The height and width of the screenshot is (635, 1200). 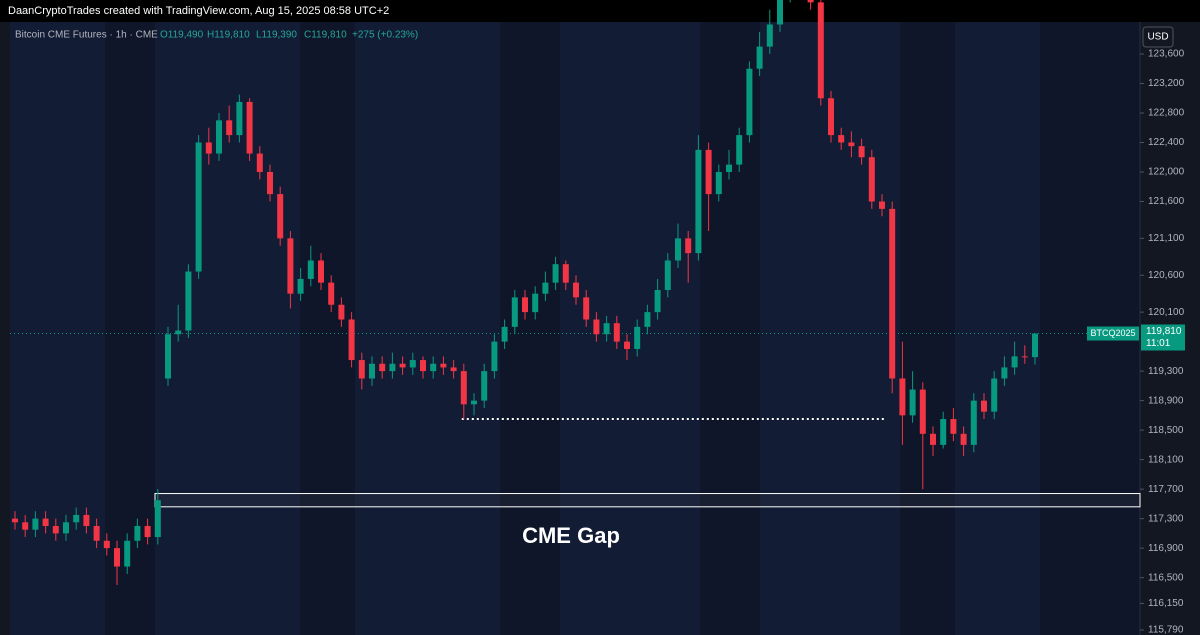 What do you see at coordinates (1166, 400) in the screenshot?
I see `y-tick-label: 118,900` at bounding box center [1166, 400].